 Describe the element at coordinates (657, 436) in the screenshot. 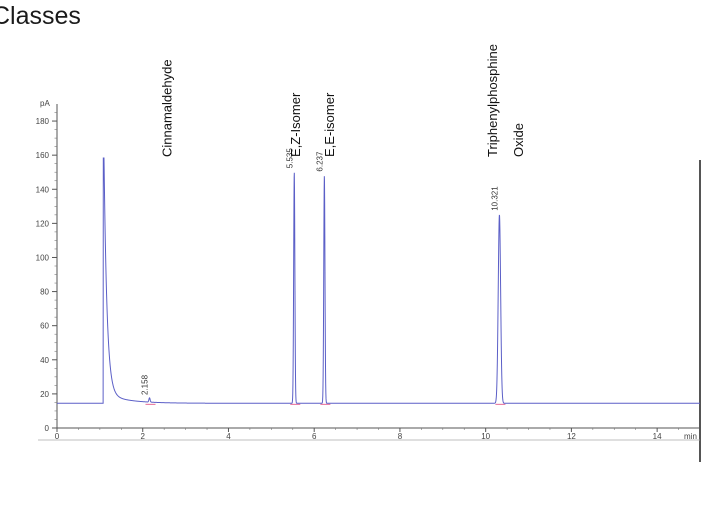

I see `x-tick-label: 14` at that location.